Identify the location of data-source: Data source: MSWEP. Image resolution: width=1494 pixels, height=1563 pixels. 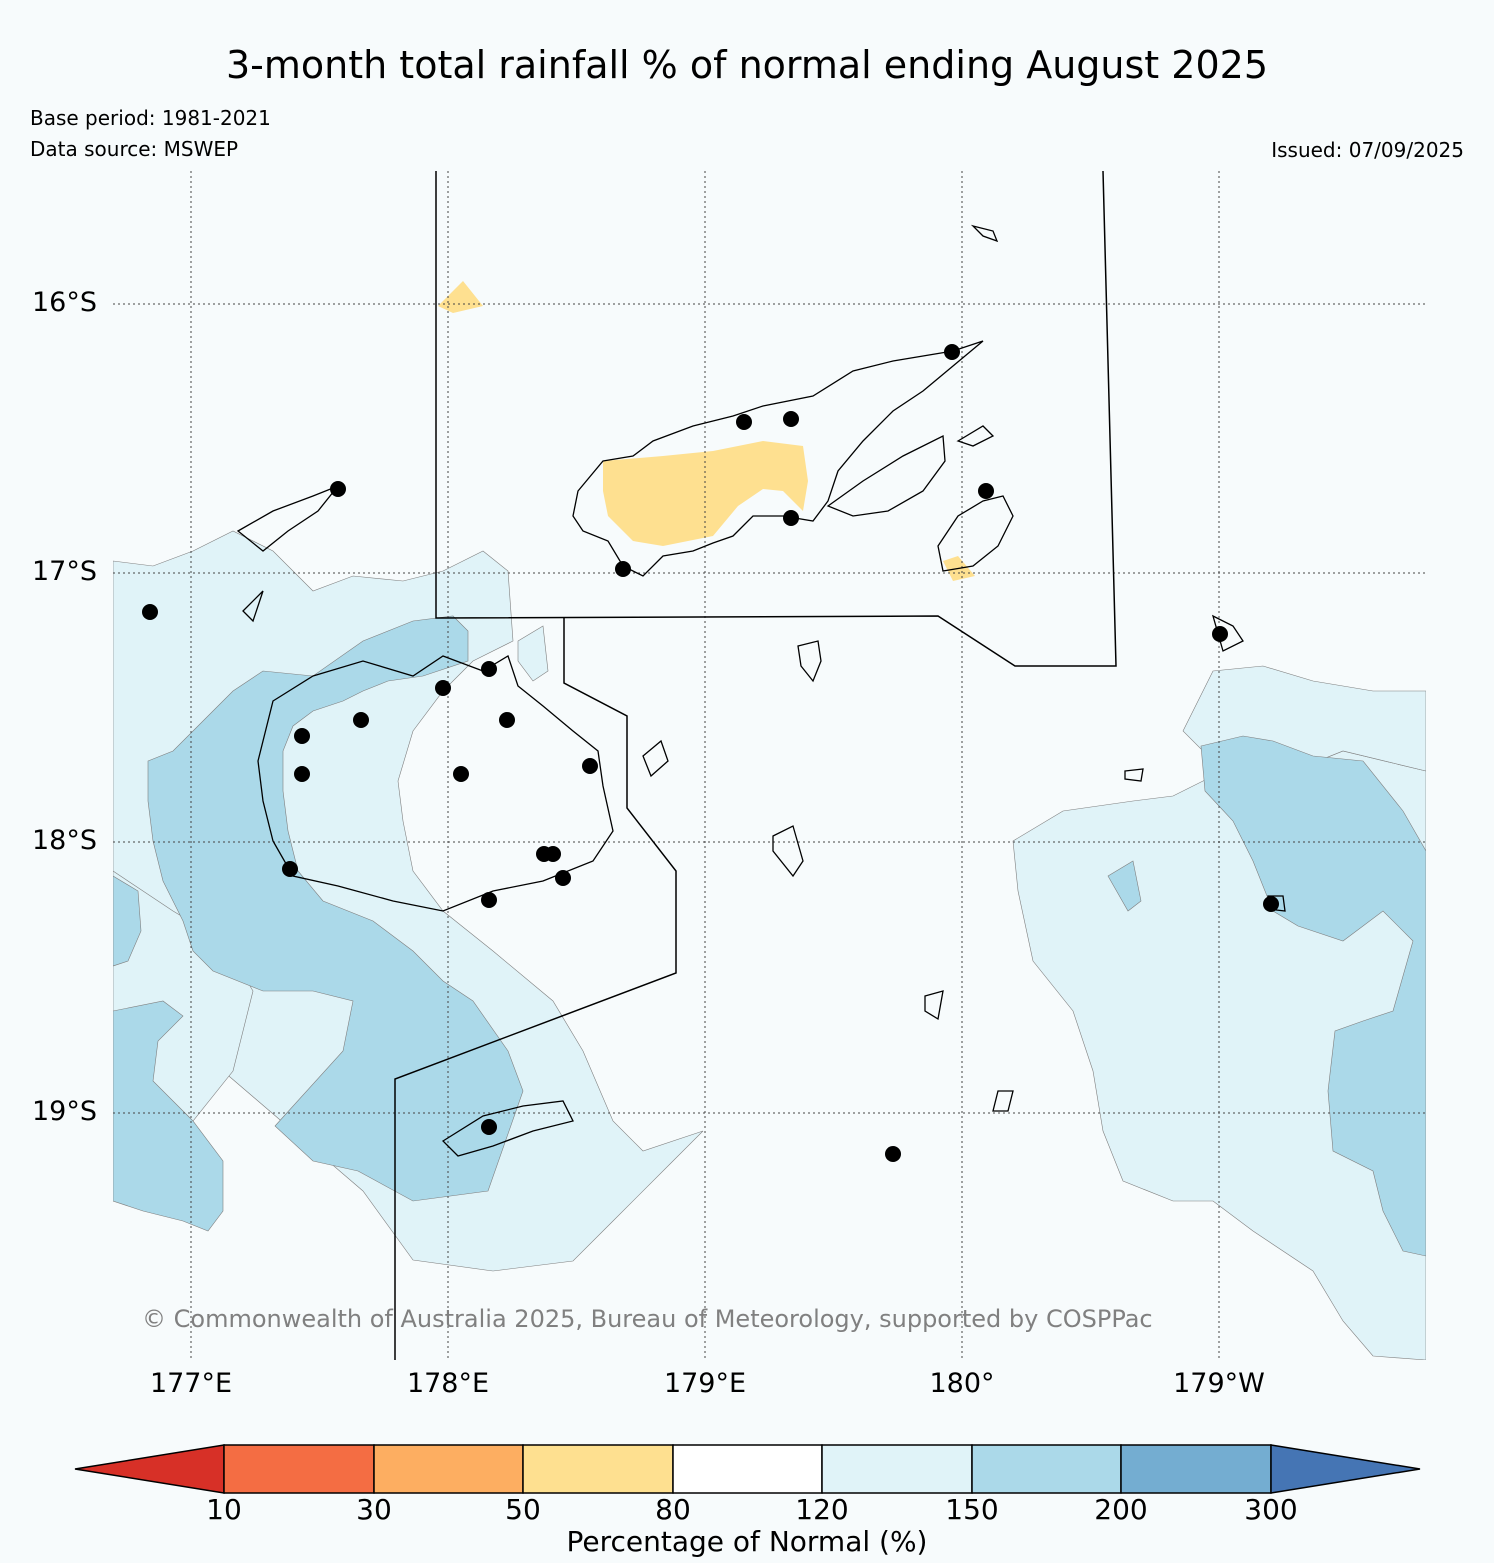
(134, 149).